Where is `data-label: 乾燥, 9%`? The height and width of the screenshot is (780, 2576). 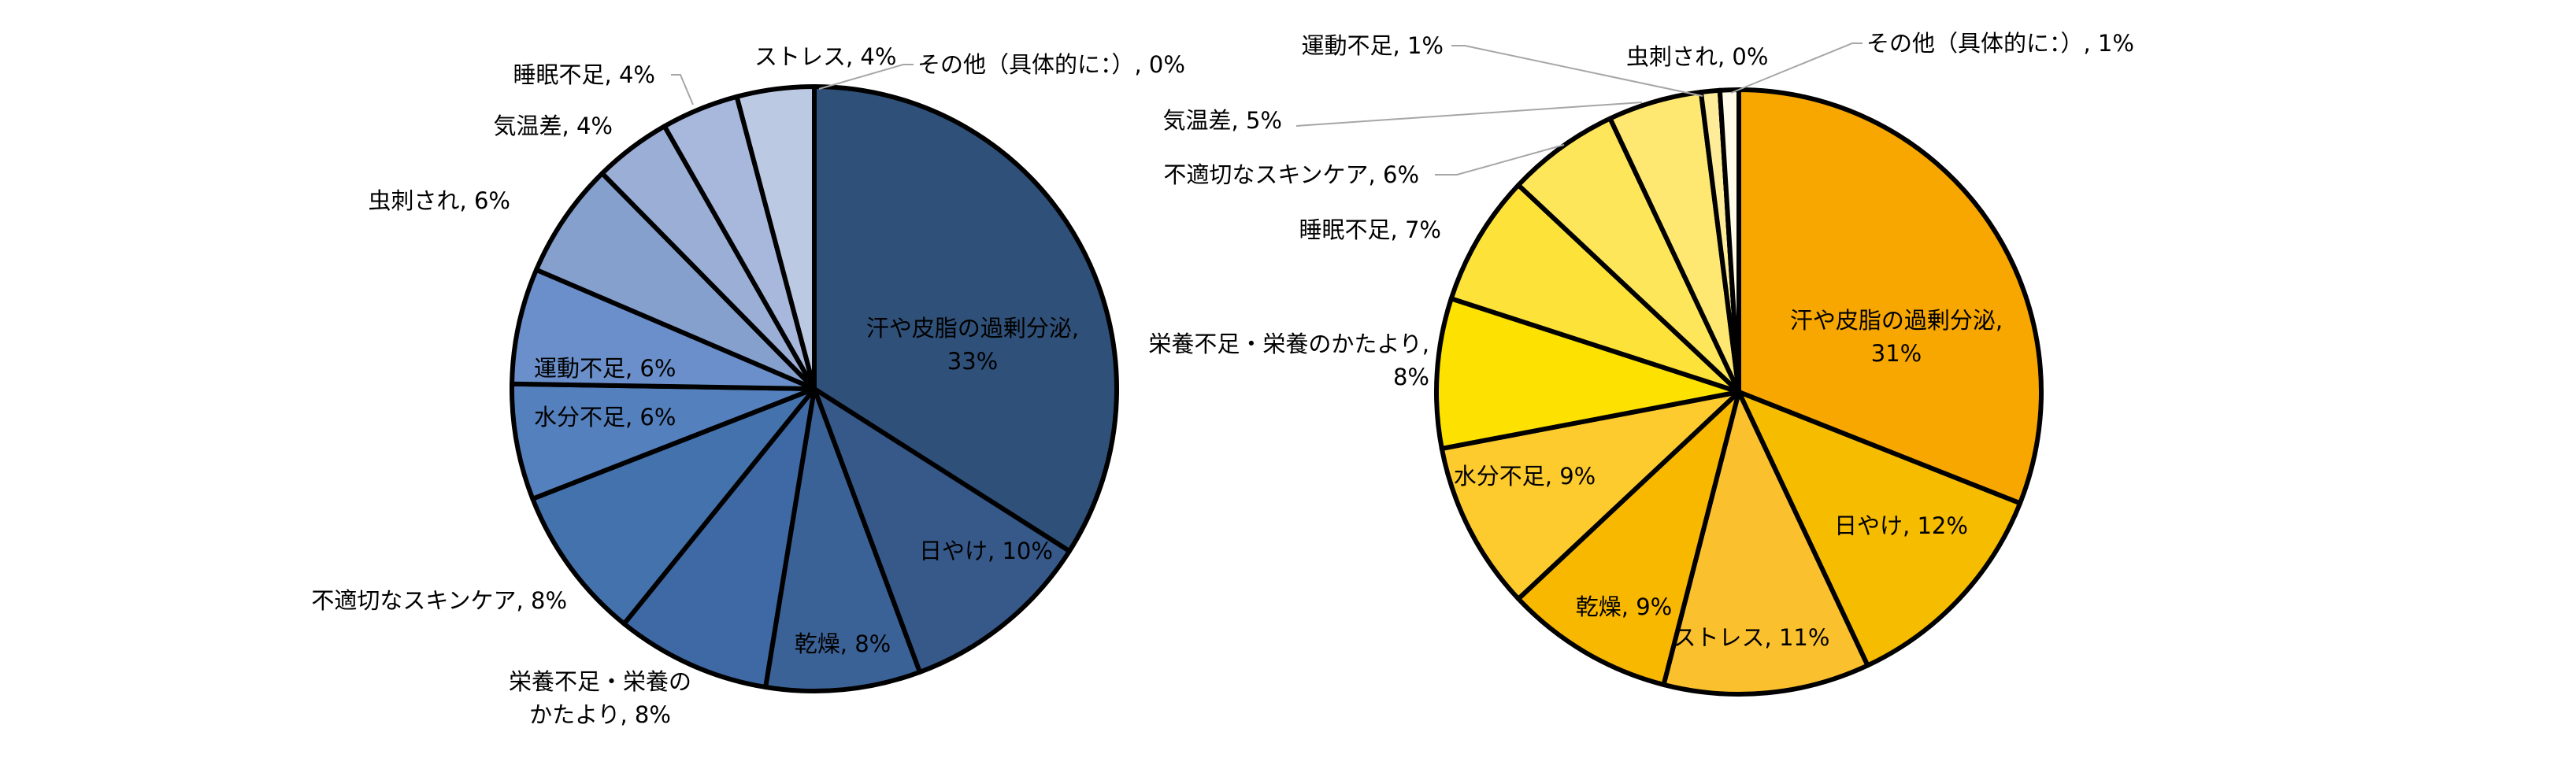
data-label: 乾燥, 9% is located at coordinates (1624, 606).